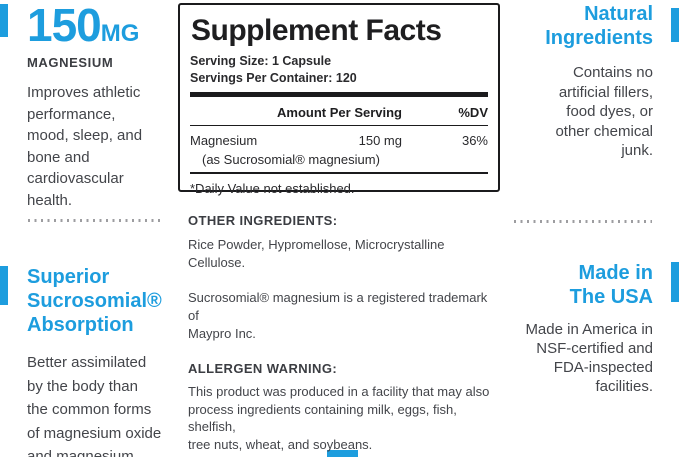 This screenshot has height=457, width=679. Describe the element at coordinates (599, 26) in the screenshot. I see `natural-ingredients-heading: Natural Ingredients` at that location.